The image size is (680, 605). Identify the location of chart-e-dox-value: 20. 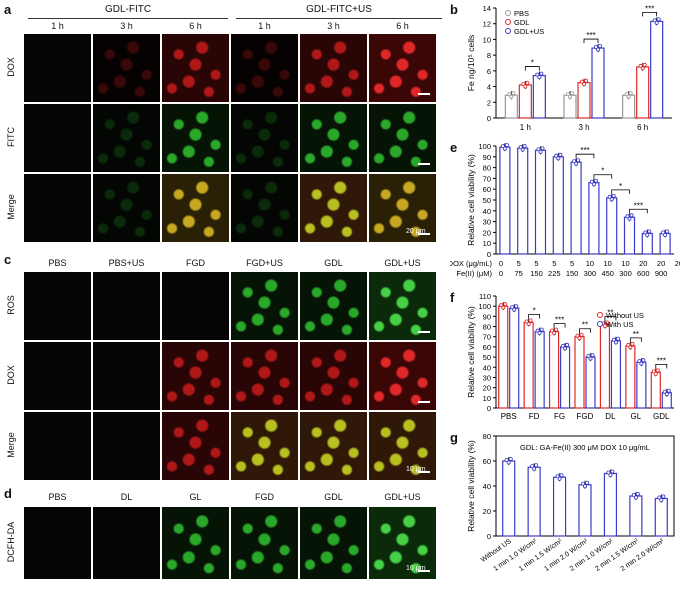
(677, 263).